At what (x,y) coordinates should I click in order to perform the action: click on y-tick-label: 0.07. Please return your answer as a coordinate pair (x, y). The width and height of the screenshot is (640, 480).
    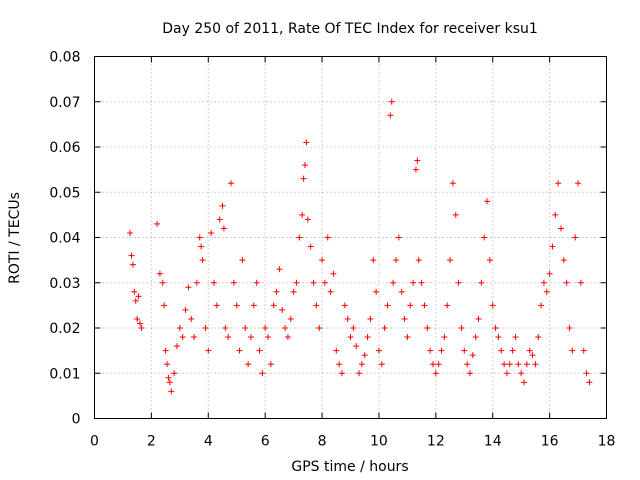
    Looking at the image, I should click on (64, 103).